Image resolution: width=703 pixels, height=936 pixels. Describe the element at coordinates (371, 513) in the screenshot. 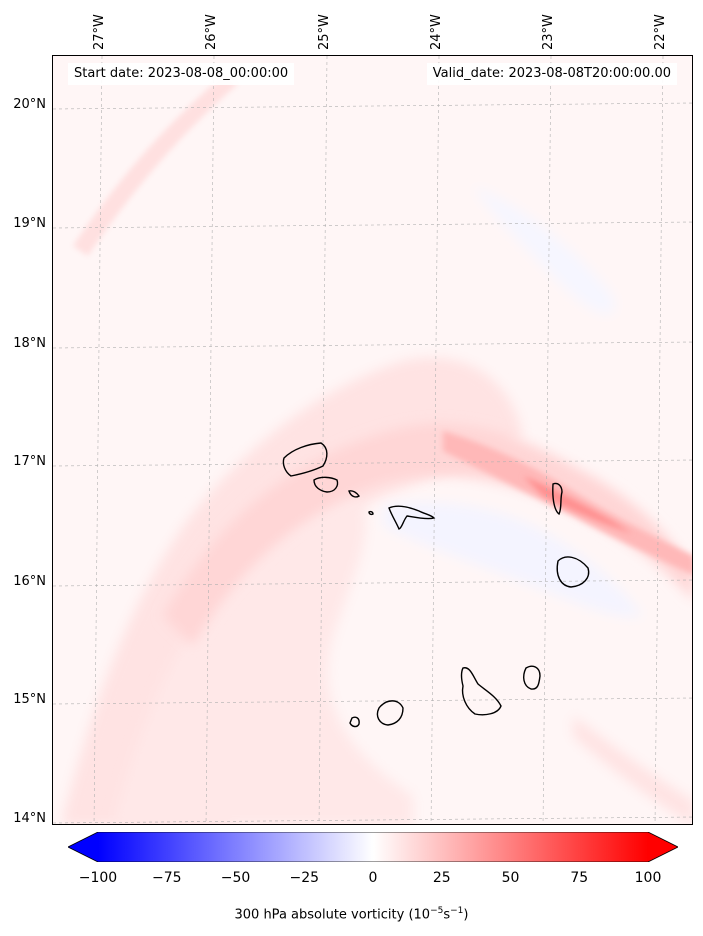

I see `island-raso` at that location.